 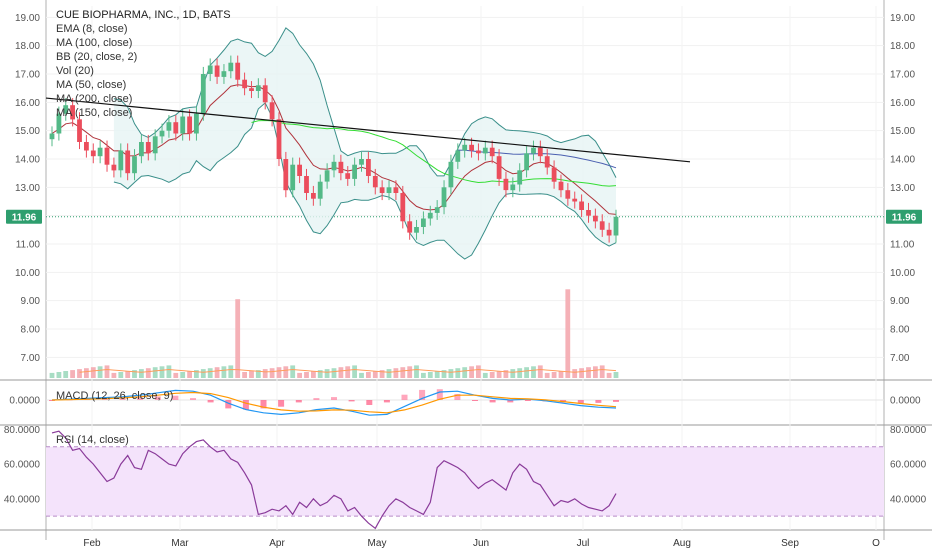 What do you see at coordinates (24, 216) in the screenshot?
I see `last-price-badge-left` at bounding box center [24, 216].